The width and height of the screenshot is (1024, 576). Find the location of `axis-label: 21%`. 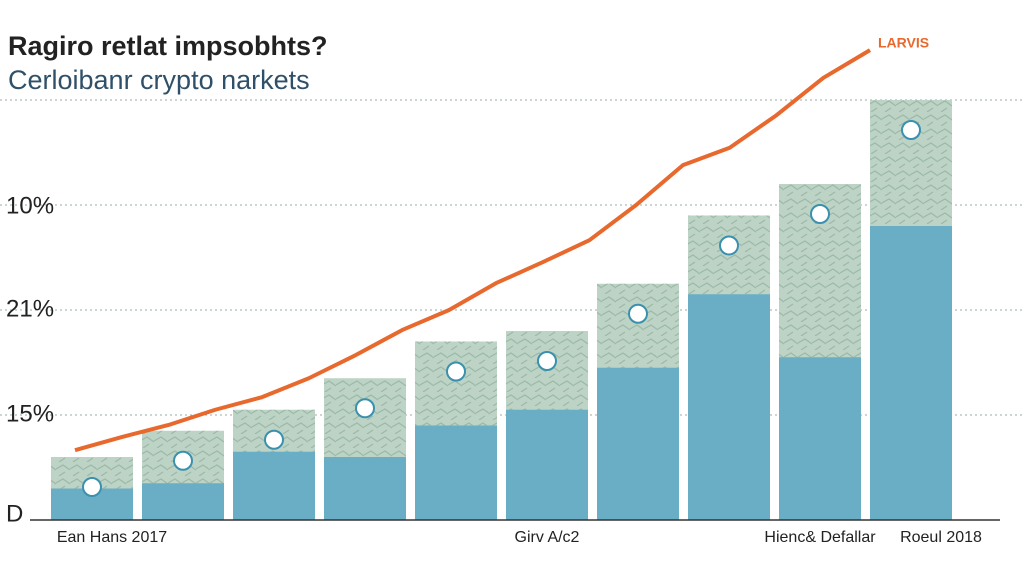

axis-label: 21% is located at coordinates (30, 308).